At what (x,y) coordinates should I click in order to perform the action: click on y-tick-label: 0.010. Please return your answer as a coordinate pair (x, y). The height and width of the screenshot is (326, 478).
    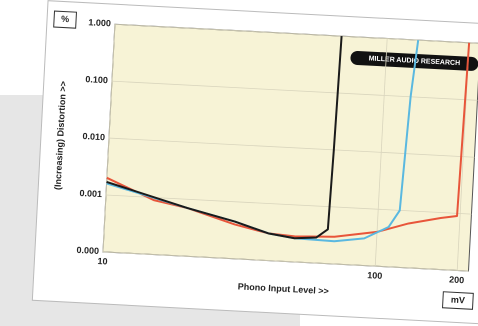
    Looking at the image, I should click on (93, 136).